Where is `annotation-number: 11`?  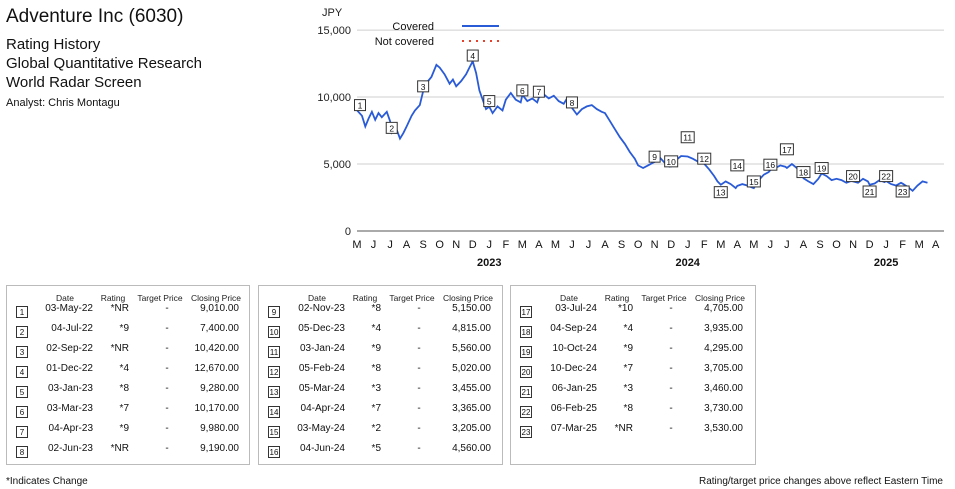 annotation-number: 11 is located at coordinates (687, 138).